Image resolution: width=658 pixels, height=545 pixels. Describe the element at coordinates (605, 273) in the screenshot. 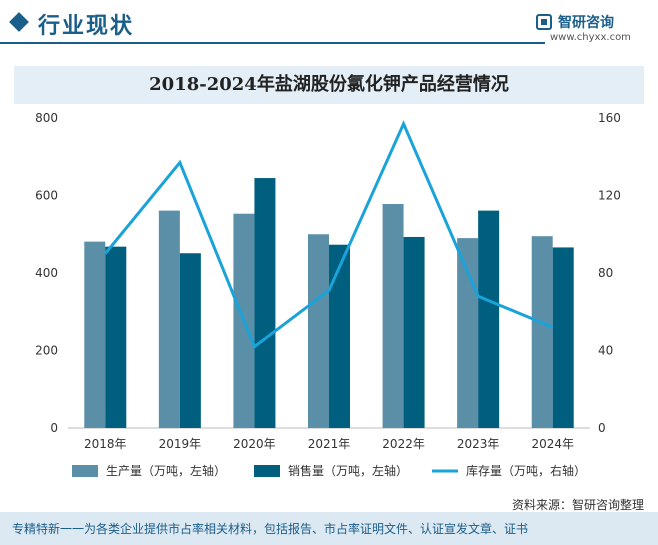

I see `y-right-tick-label: 80` at that location.